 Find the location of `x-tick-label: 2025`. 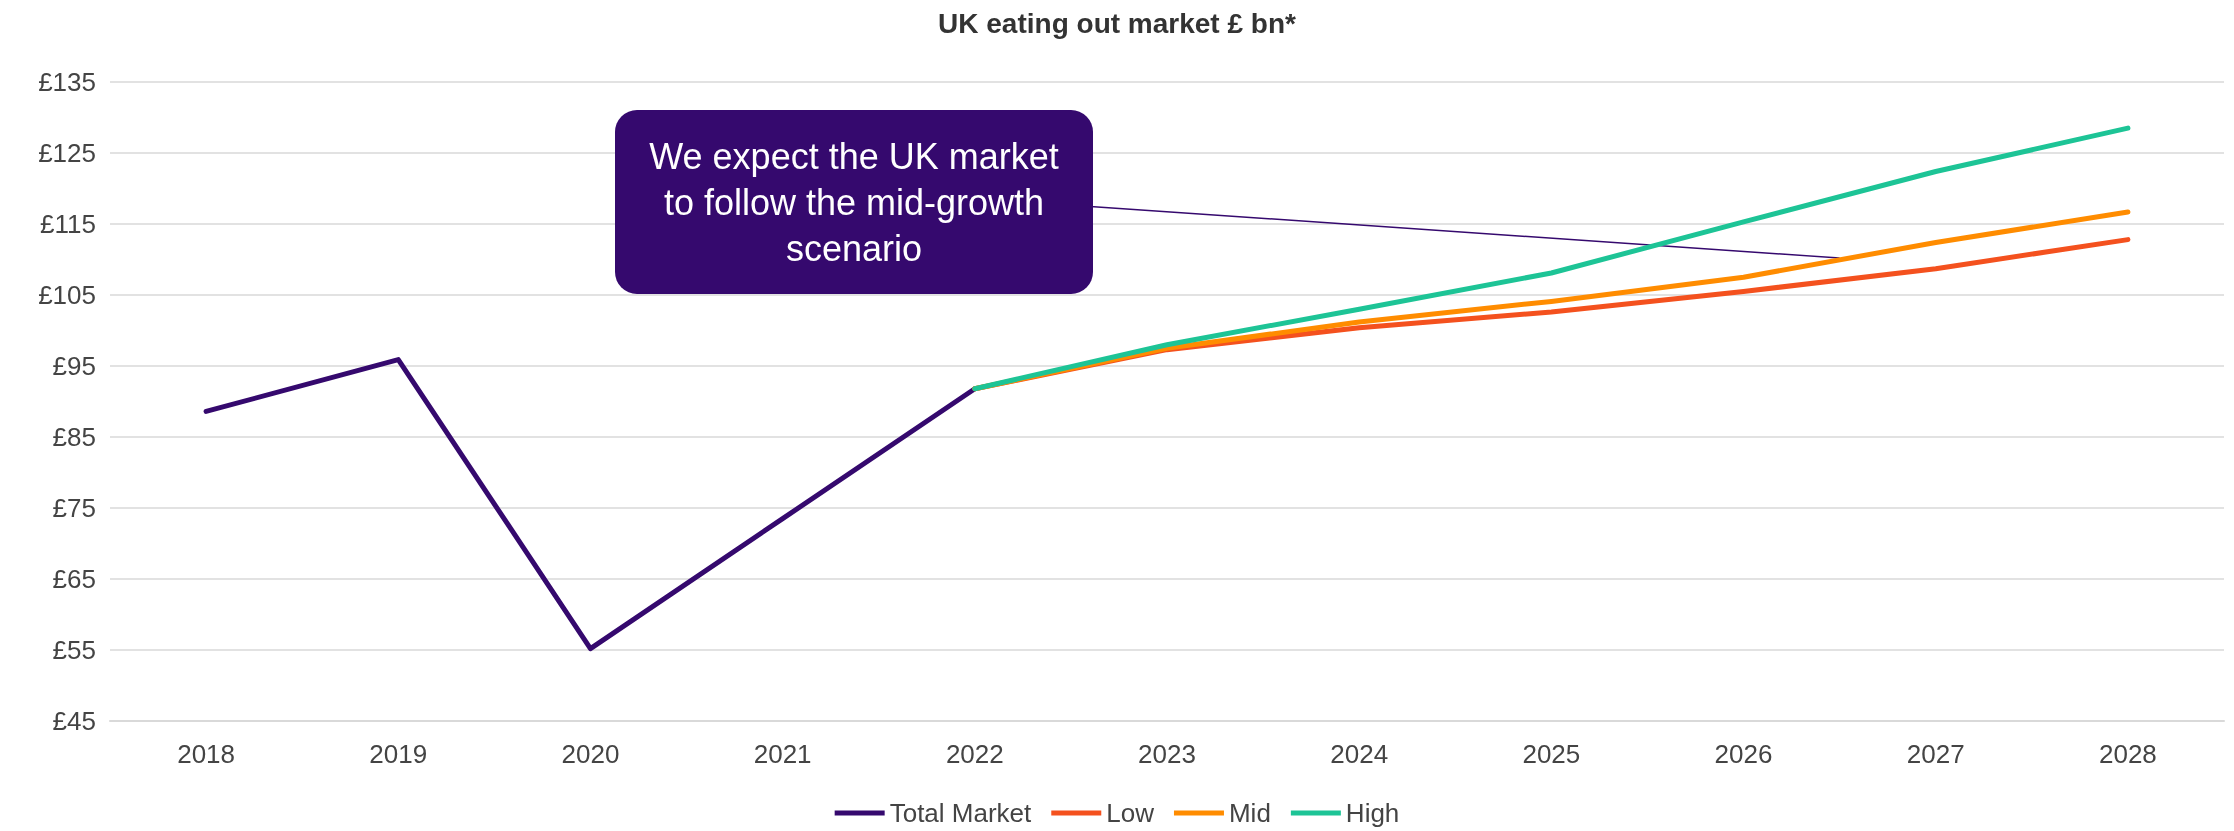

x-tick-label: 2025 is located at coordinates (1551, 754).